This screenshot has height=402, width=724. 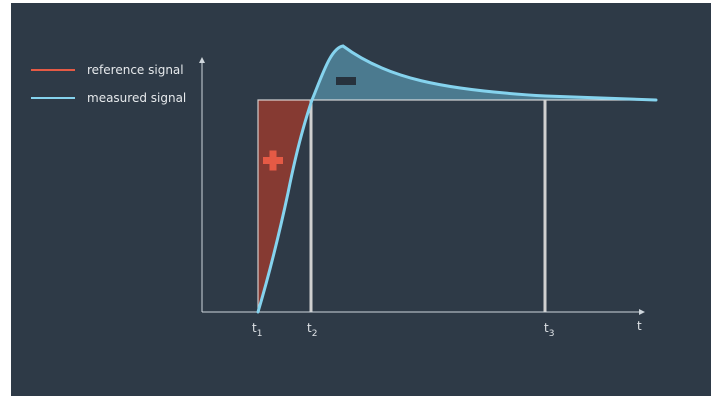 I want to click on tick-t1: t1, so click(x=257, y=330).